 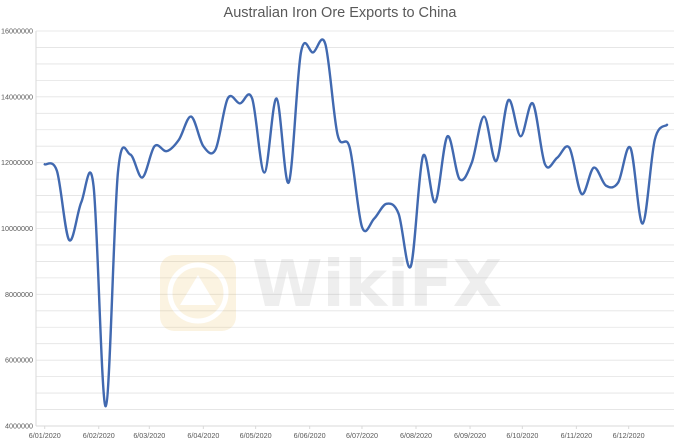 I want to click on x-tick-label: 6/10/2020, so click(x=522, y=435).